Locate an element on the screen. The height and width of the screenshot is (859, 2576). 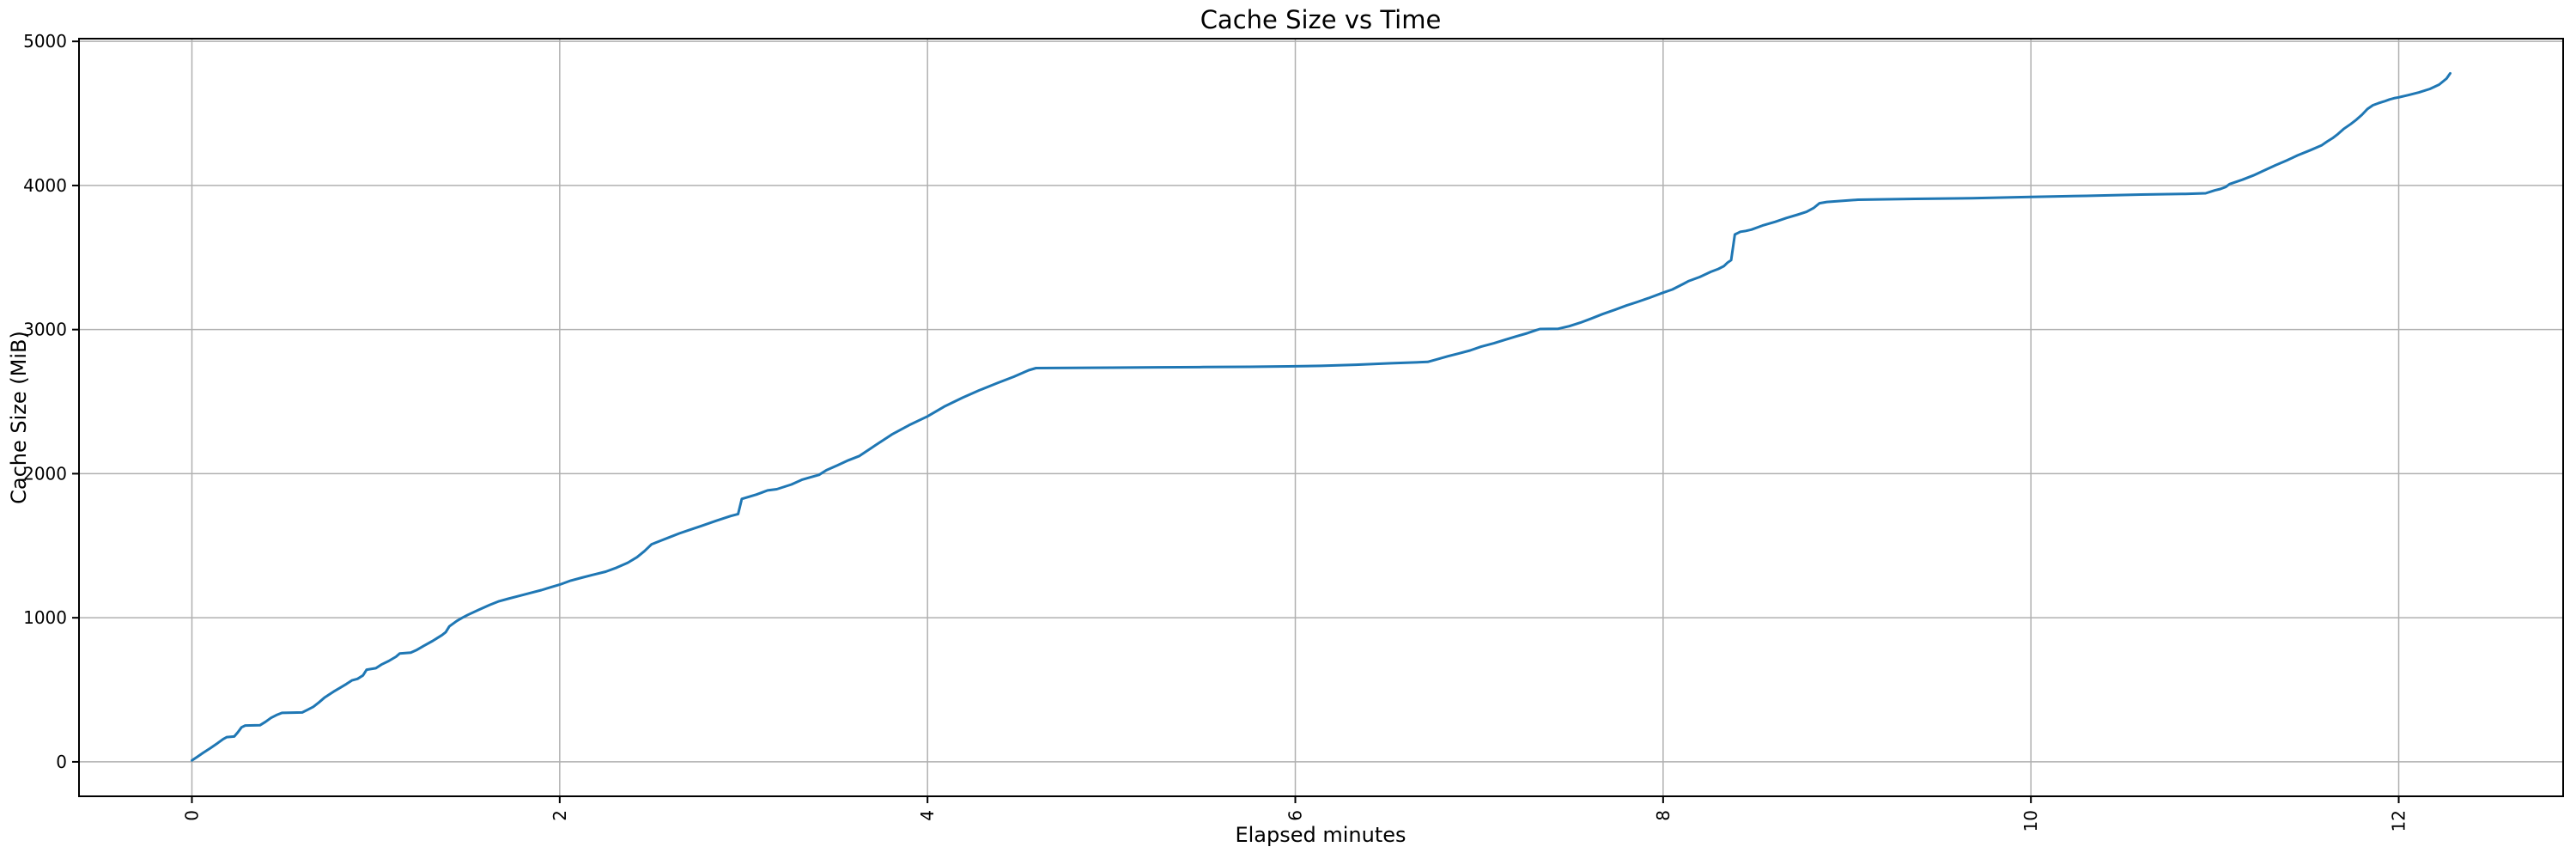
y-axis-label: Cache Size (MiB) is located at coordinates (19, 417).